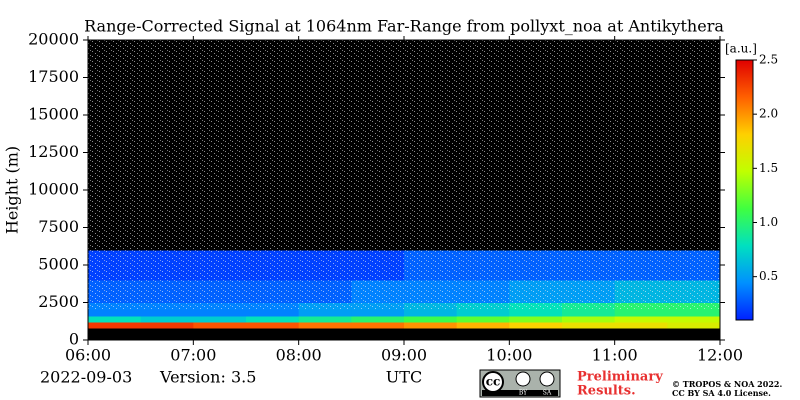 The image size is (800, 400). What do you see at coordinates (53, 76) in the screenshot?
I see `y-tick-label: 17500` at bounding box center [53, 76].